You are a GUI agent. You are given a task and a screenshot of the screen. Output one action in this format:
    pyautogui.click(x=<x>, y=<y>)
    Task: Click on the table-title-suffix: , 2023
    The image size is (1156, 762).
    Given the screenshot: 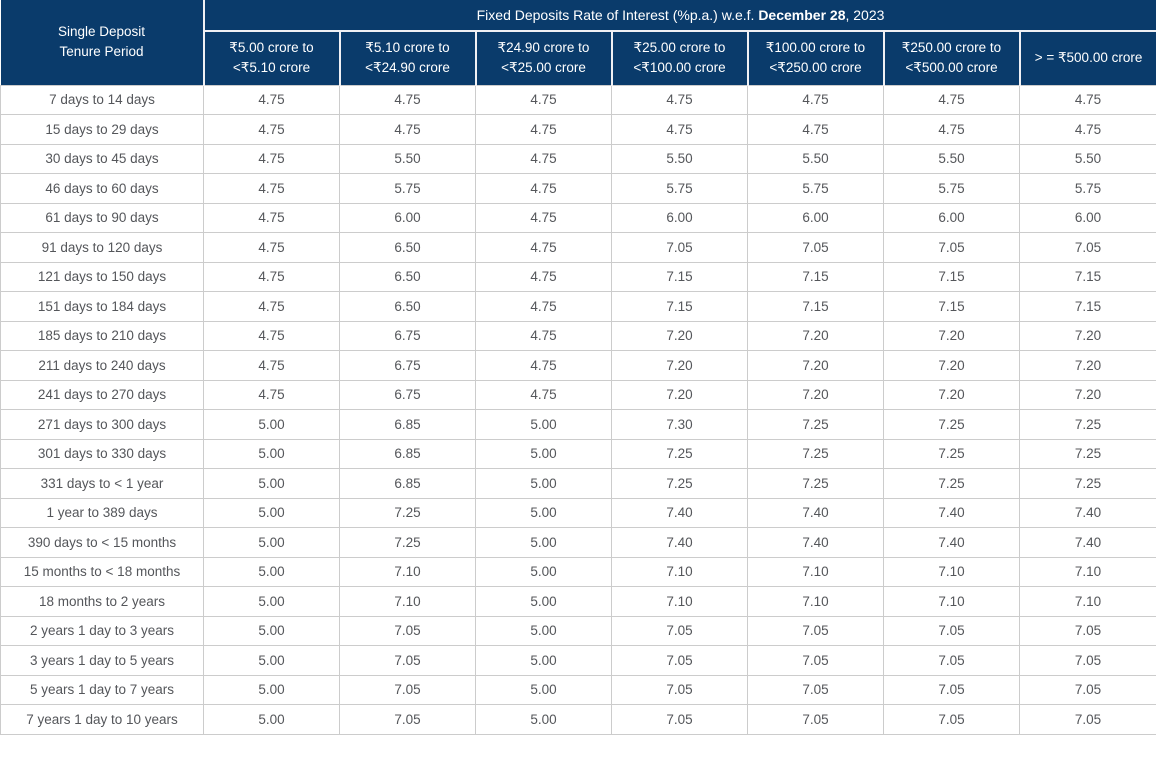 What is the action you would take?
    pyautogui.click(x=865, y=15)
    